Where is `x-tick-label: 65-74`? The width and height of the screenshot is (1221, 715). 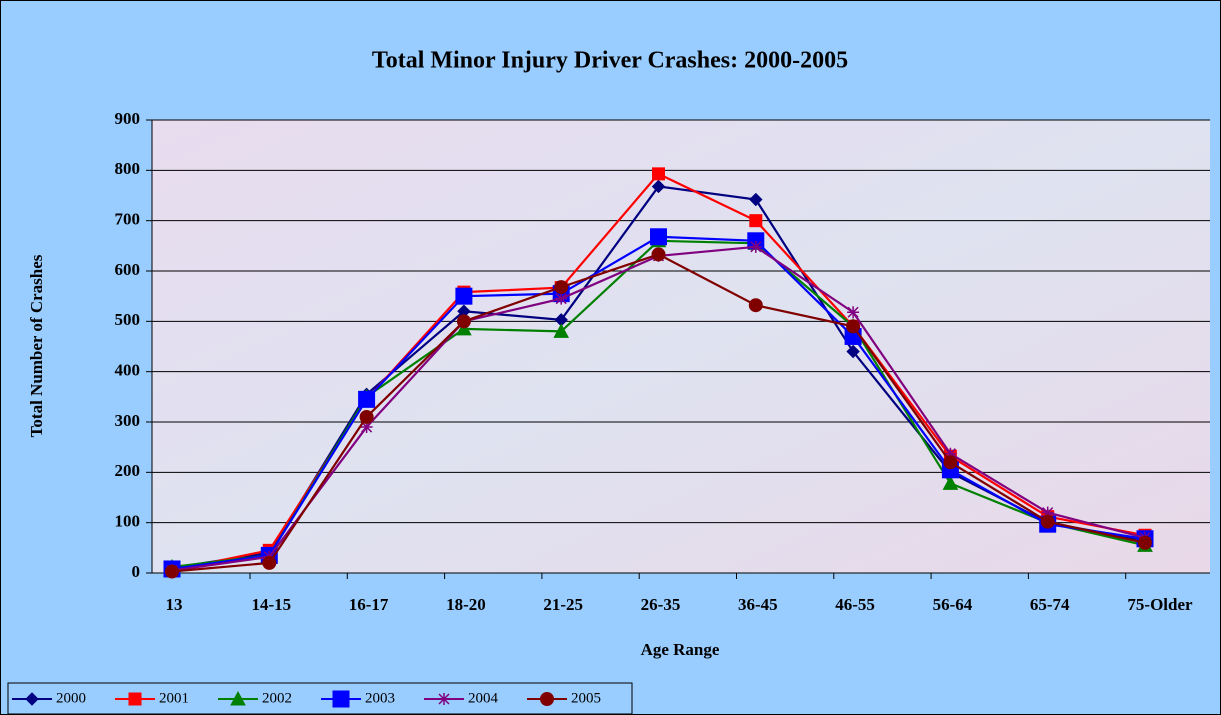 x-tick-label: 65-74 is located at coordinates (1050, 604).